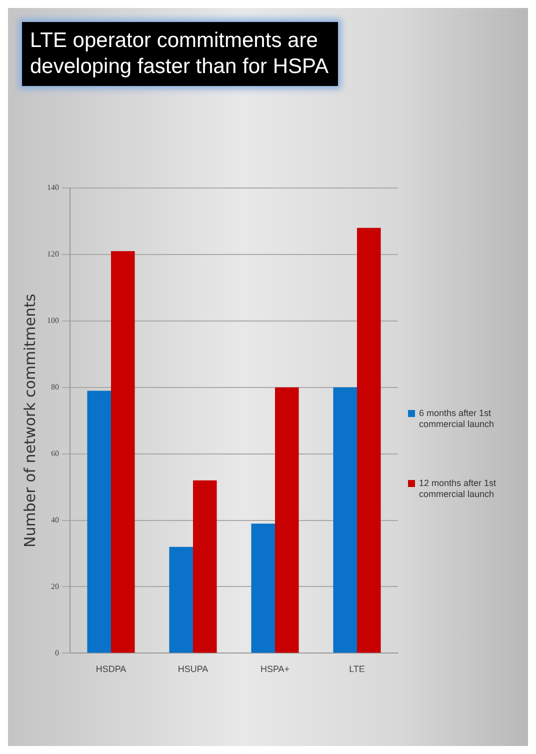  What do you see at coordinates (55, 519) in the screenshot?
I see `y-tick-label: 40` at bounding box center [55, 519].